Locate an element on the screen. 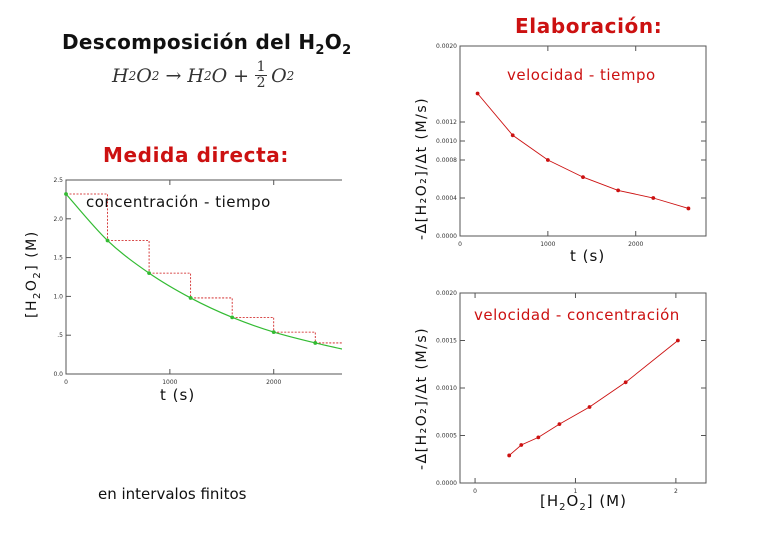 This screenshot has width=780, height=540. y-tick-label: 1.5 is located at coordinates (58, 258).